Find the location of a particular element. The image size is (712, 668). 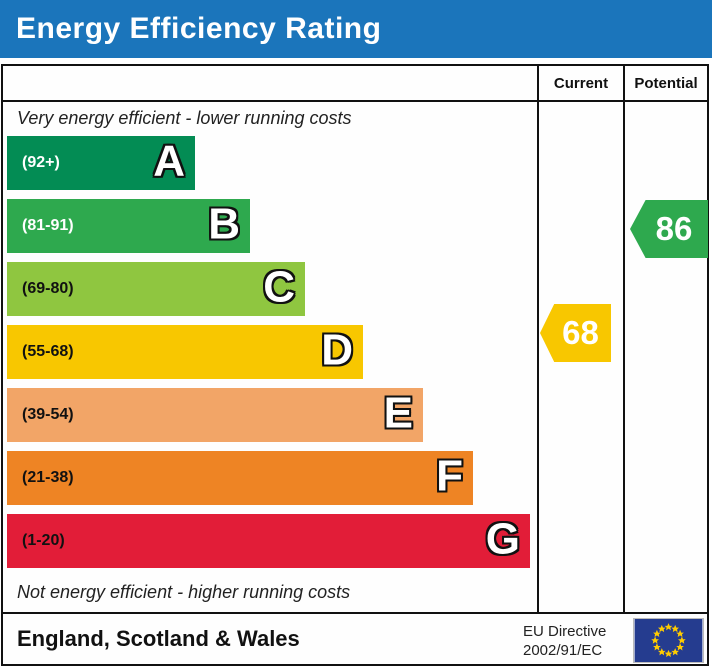

eu-directive-line1: EU Directive is located at coordinates (565, 631).